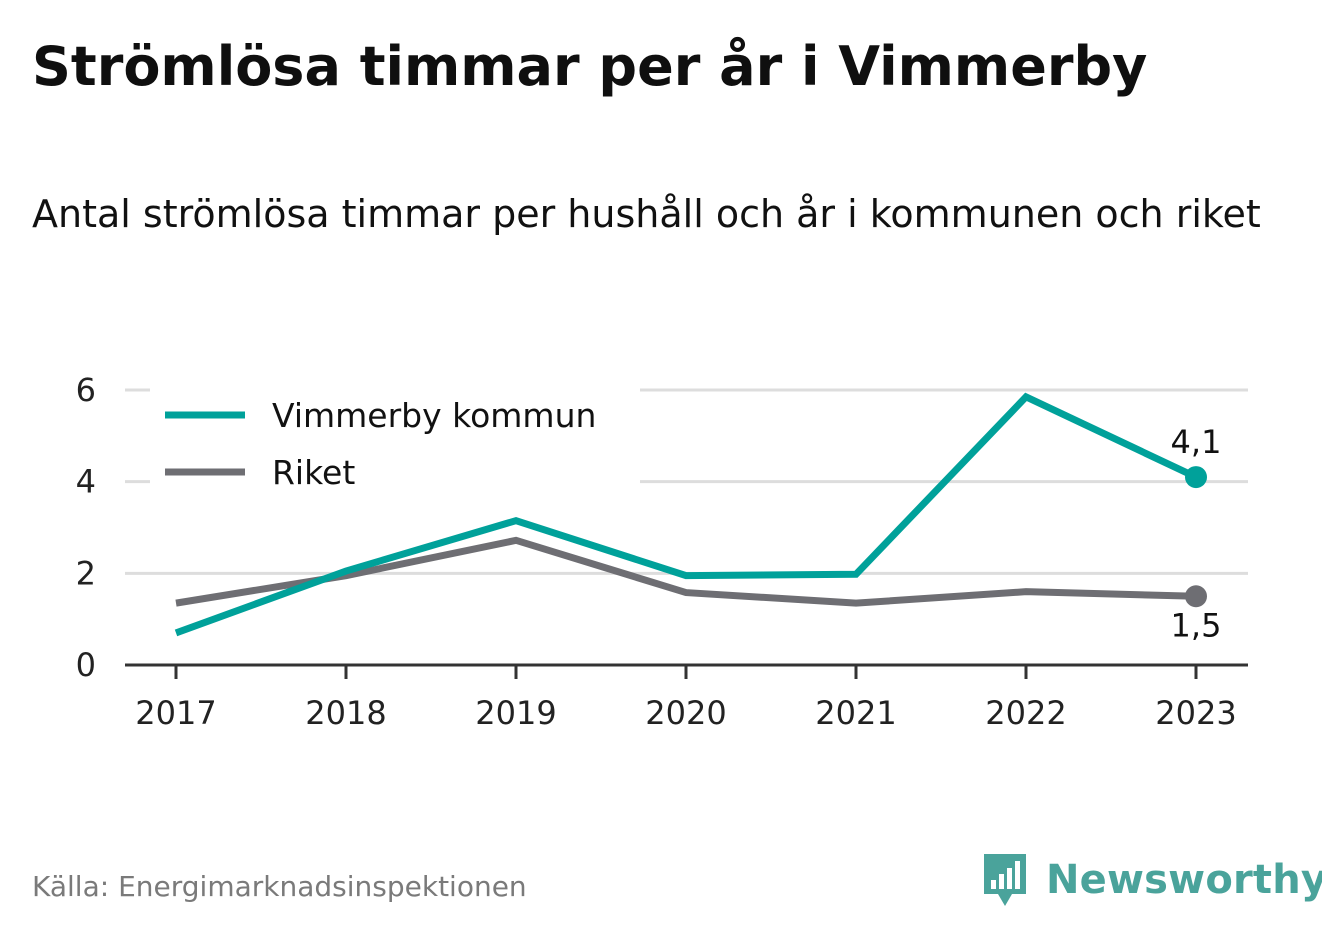  I want to click on x-tick-label: 2019, so click(515, 713).